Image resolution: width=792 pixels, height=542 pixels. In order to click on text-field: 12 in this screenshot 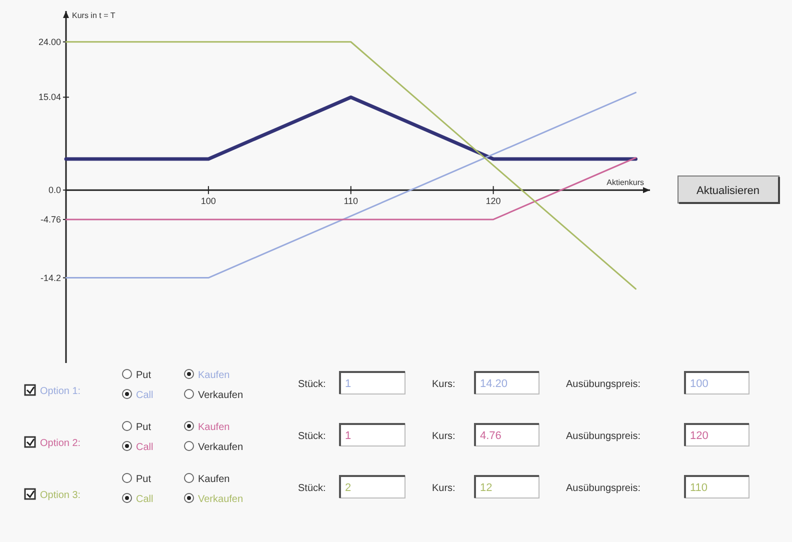, I will do `click(507, 486)`.